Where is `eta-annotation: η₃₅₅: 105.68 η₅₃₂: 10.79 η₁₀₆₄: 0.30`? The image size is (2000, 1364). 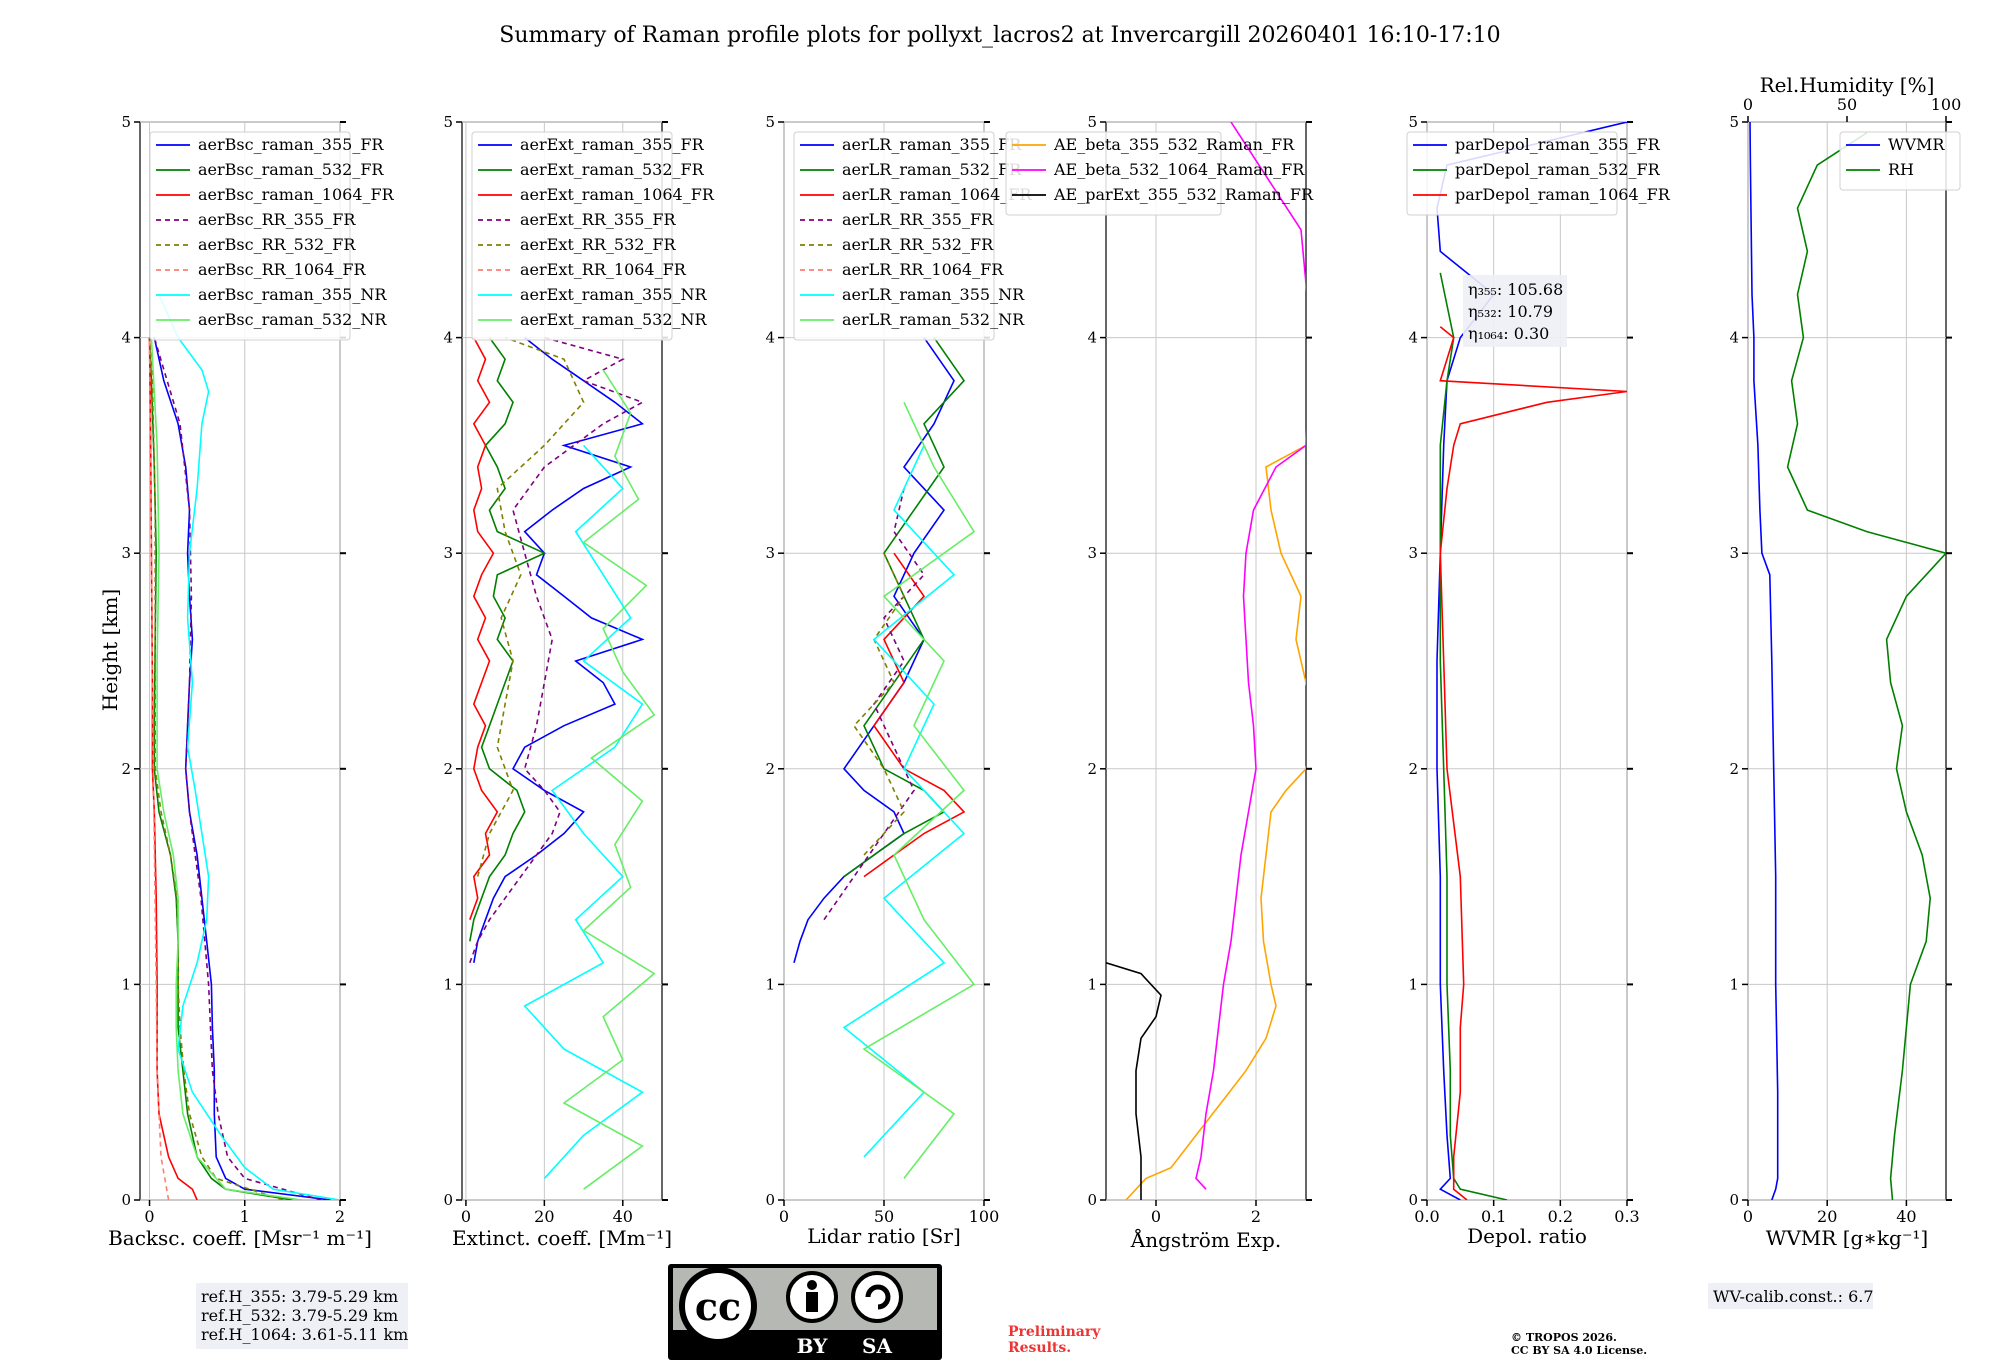
eta-annotation: η₃₅₅: 105.68 η₅₃₂: 10.79 η₁₀₆₄: 0.30 is located at coordinates (1515, 311).